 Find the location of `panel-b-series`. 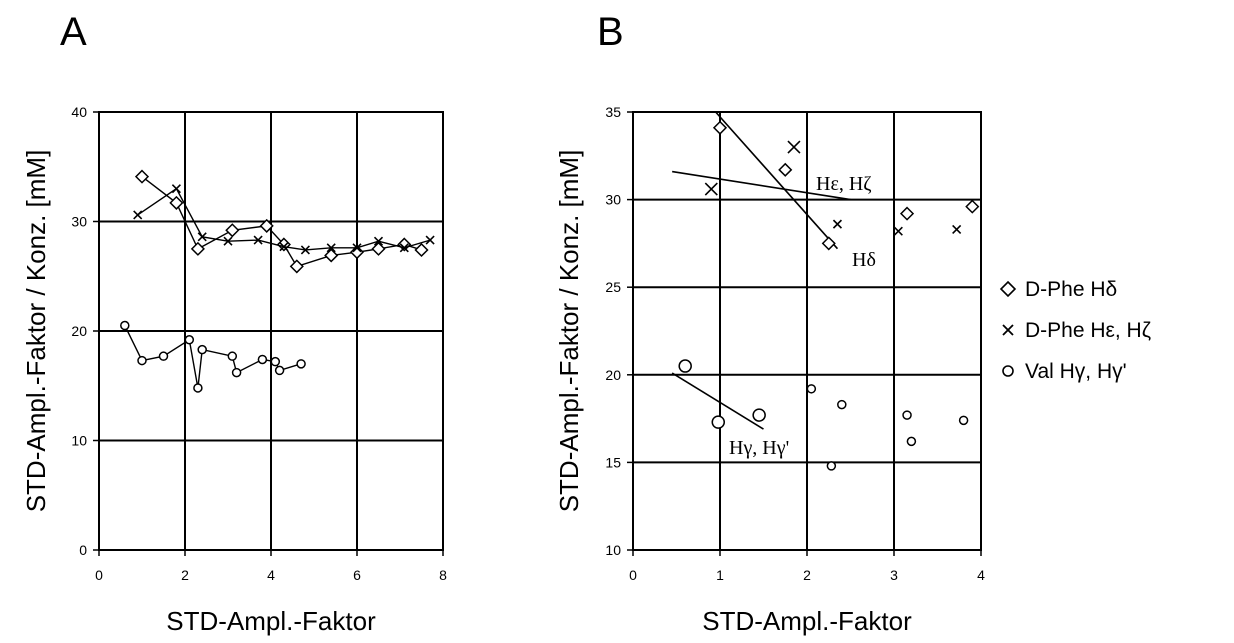

panel-b-series is located at coordinates (829, 295).